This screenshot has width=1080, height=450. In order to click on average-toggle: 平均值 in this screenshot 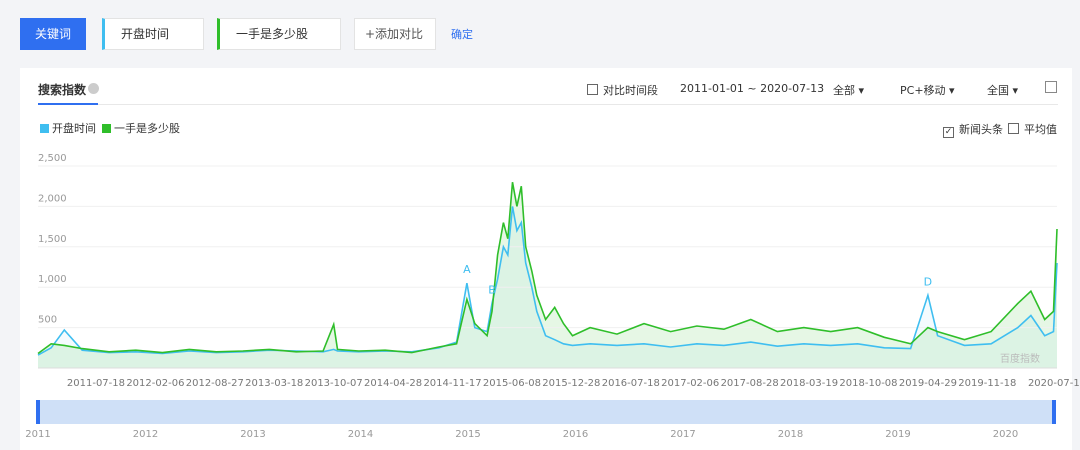, I will do `click(1032, 129)`.